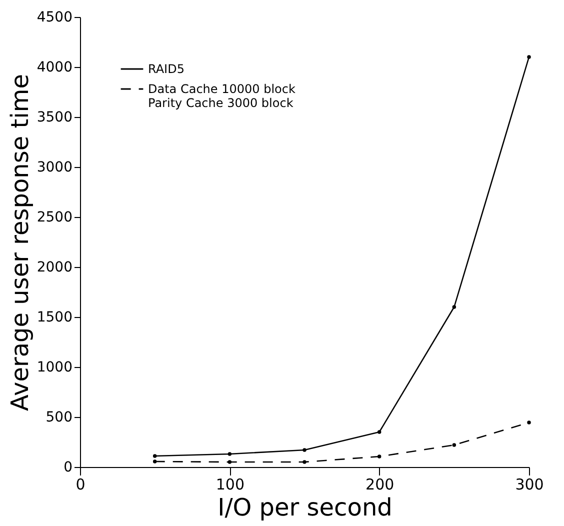 The width and height of the screenshot is (564, 526). What do you see at coordinates (81, 485) in the screenshot?
I see `x-tick-label: 0` at bounding box center [81, 485].